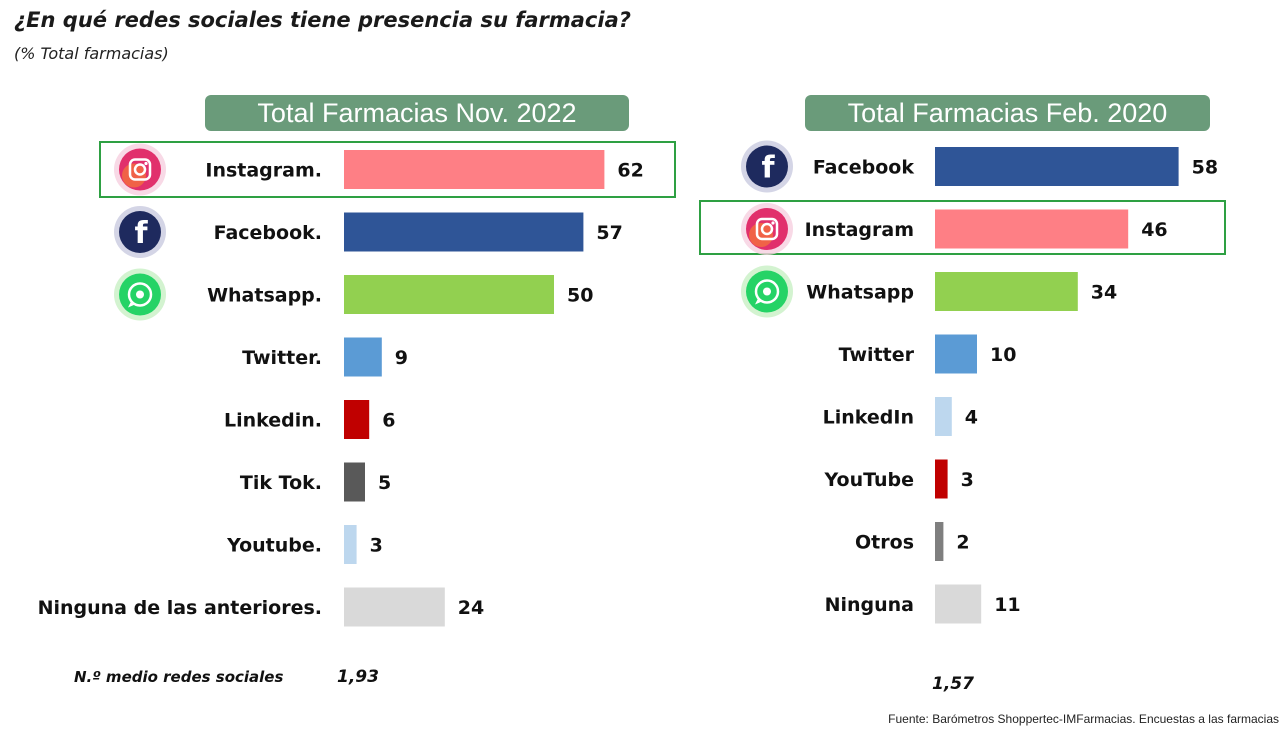  What do you see at coordinates (471, 608) in the screenshot?
I see `value-label-ninguna-de-las-anteriores: 24` at bounding box center [471, 608].